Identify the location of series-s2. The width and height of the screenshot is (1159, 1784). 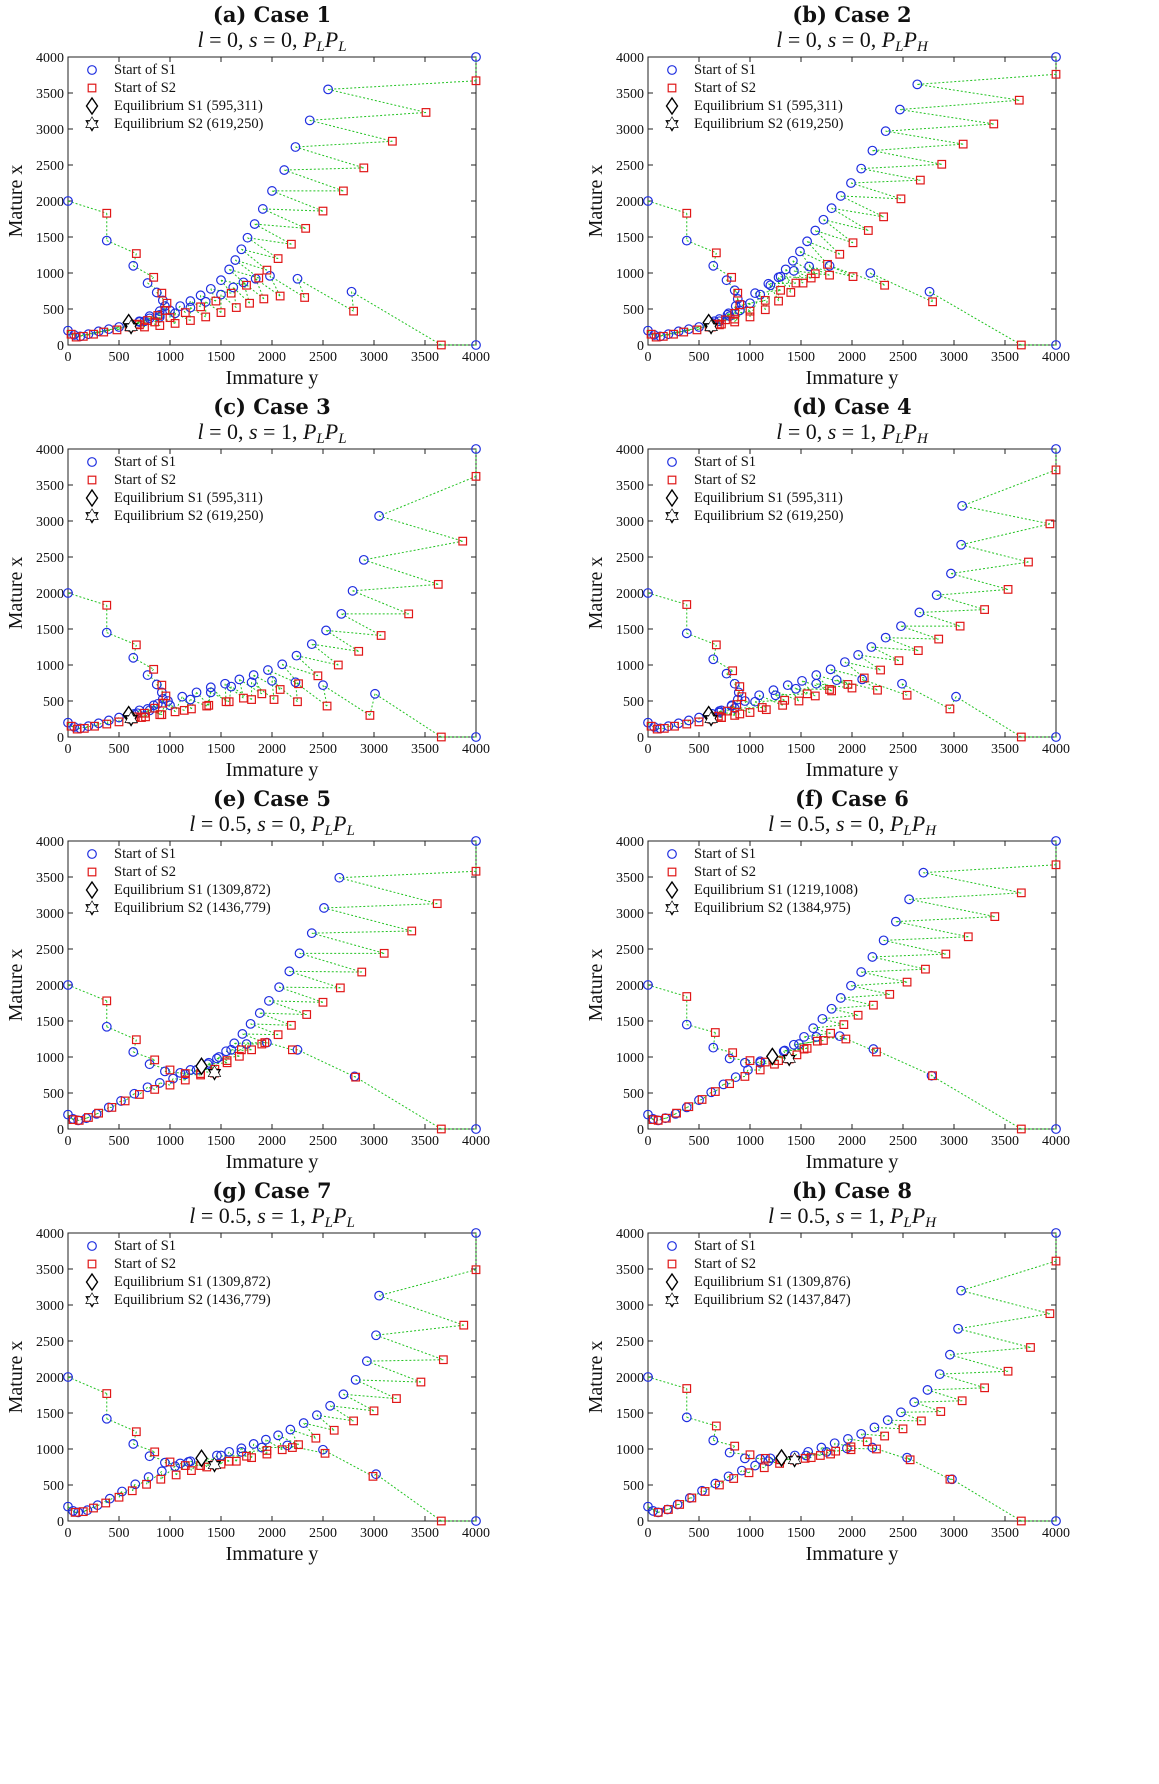
(713, 270).